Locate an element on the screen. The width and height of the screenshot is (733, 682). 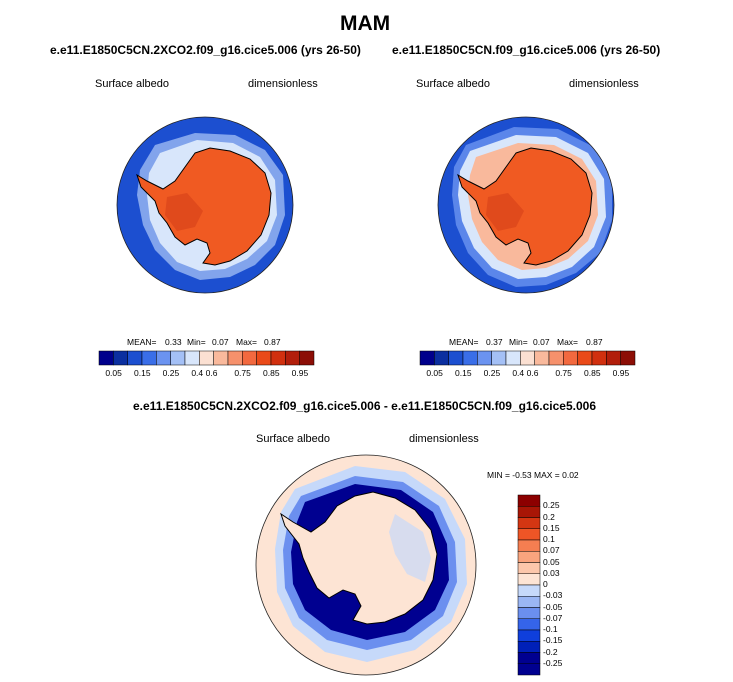
colorbar-tick-label: 0.03 is located at coordinates (551, 572).